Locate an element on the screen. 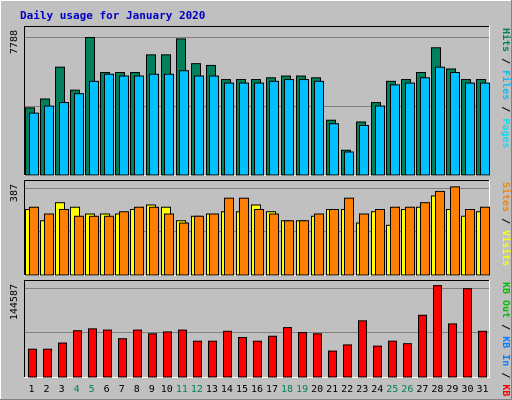  y-axis-max-label: 144587 is located at coordinates (14, 302).